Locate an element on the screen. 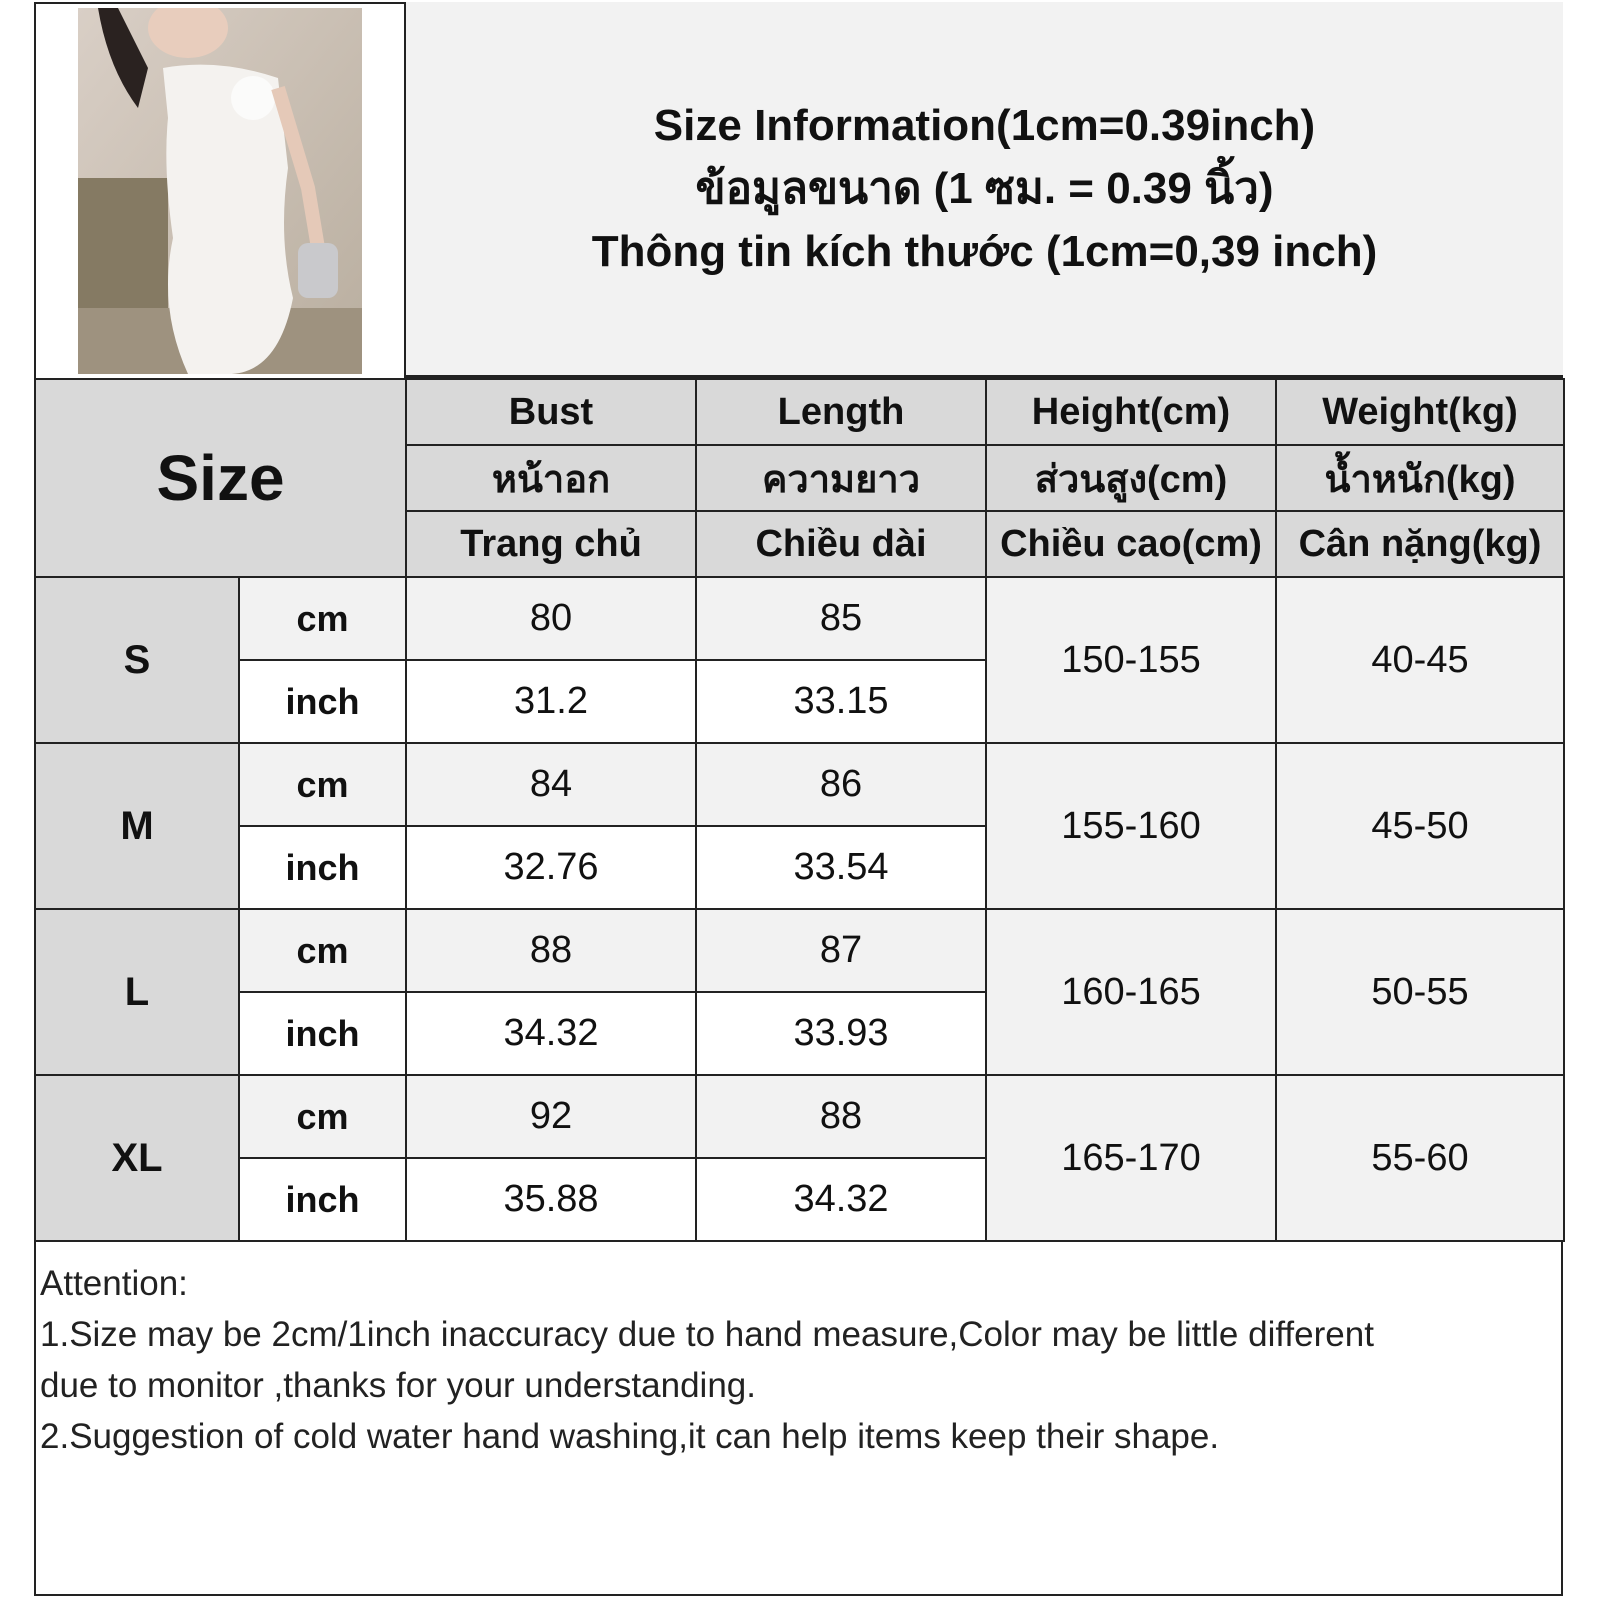  title-thai: ข้อมูลขนาด (1 ซม. = 0.39 นิ้ว) is located at coordinates (984, 188).